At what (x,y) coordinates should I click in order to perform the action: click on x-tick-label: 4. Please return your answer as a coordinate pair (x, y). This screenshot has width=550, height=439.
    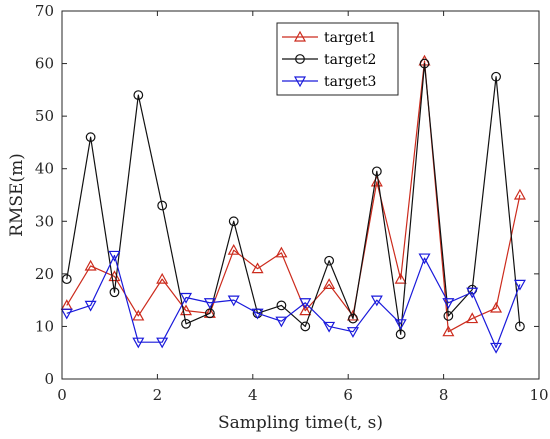
    Looking at the image, I should click on (253, 395).